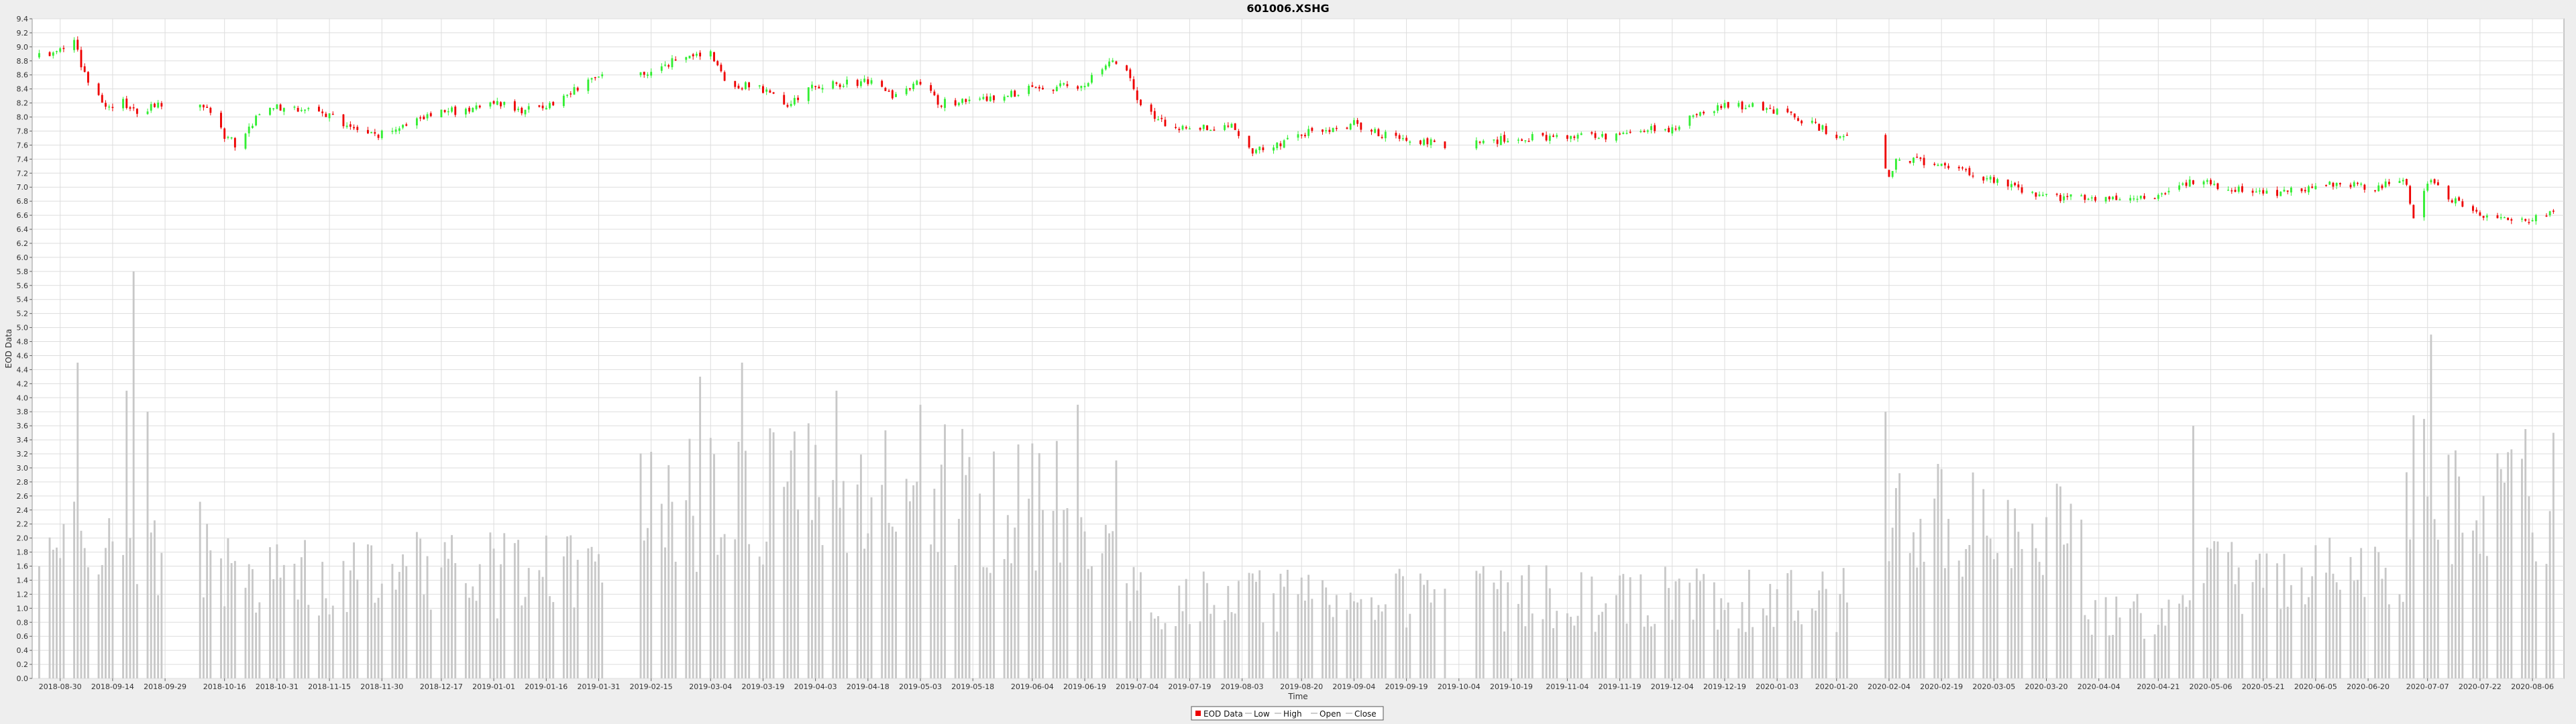  Describe the element at coordinates (1941, 686) in the screenshot. I see `x-tick-label: 2020-02-19` at that location.